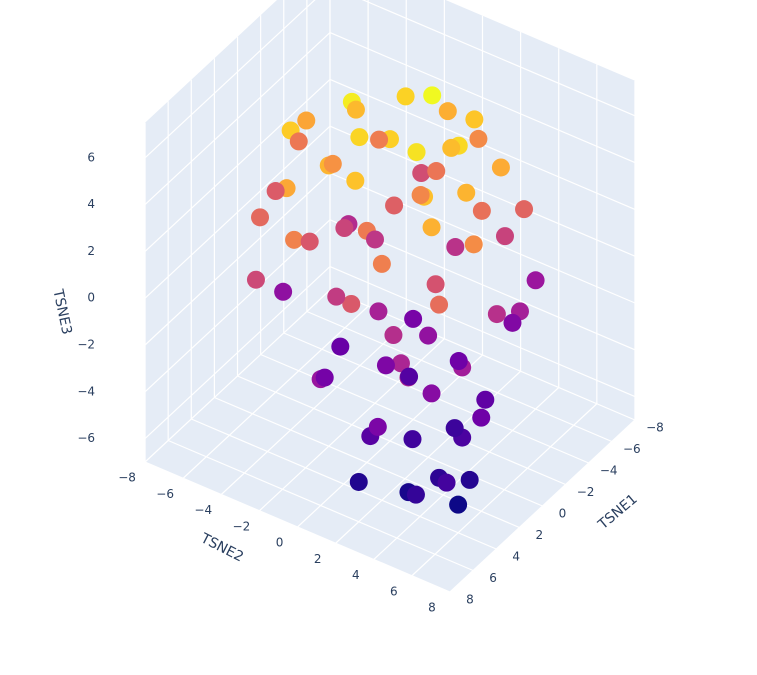 Image resolution: width=757 pixels, height=675 pixels. Describe the element at coordinates (632, 449) in the screenshot. I see `x-tick-label: −6` at that location.